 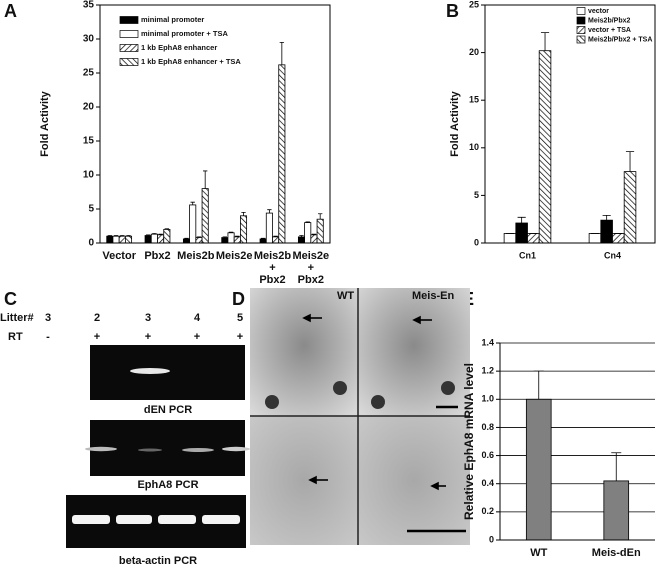 I want to click on y-tick-label: 0, so click(x=91, y=243).